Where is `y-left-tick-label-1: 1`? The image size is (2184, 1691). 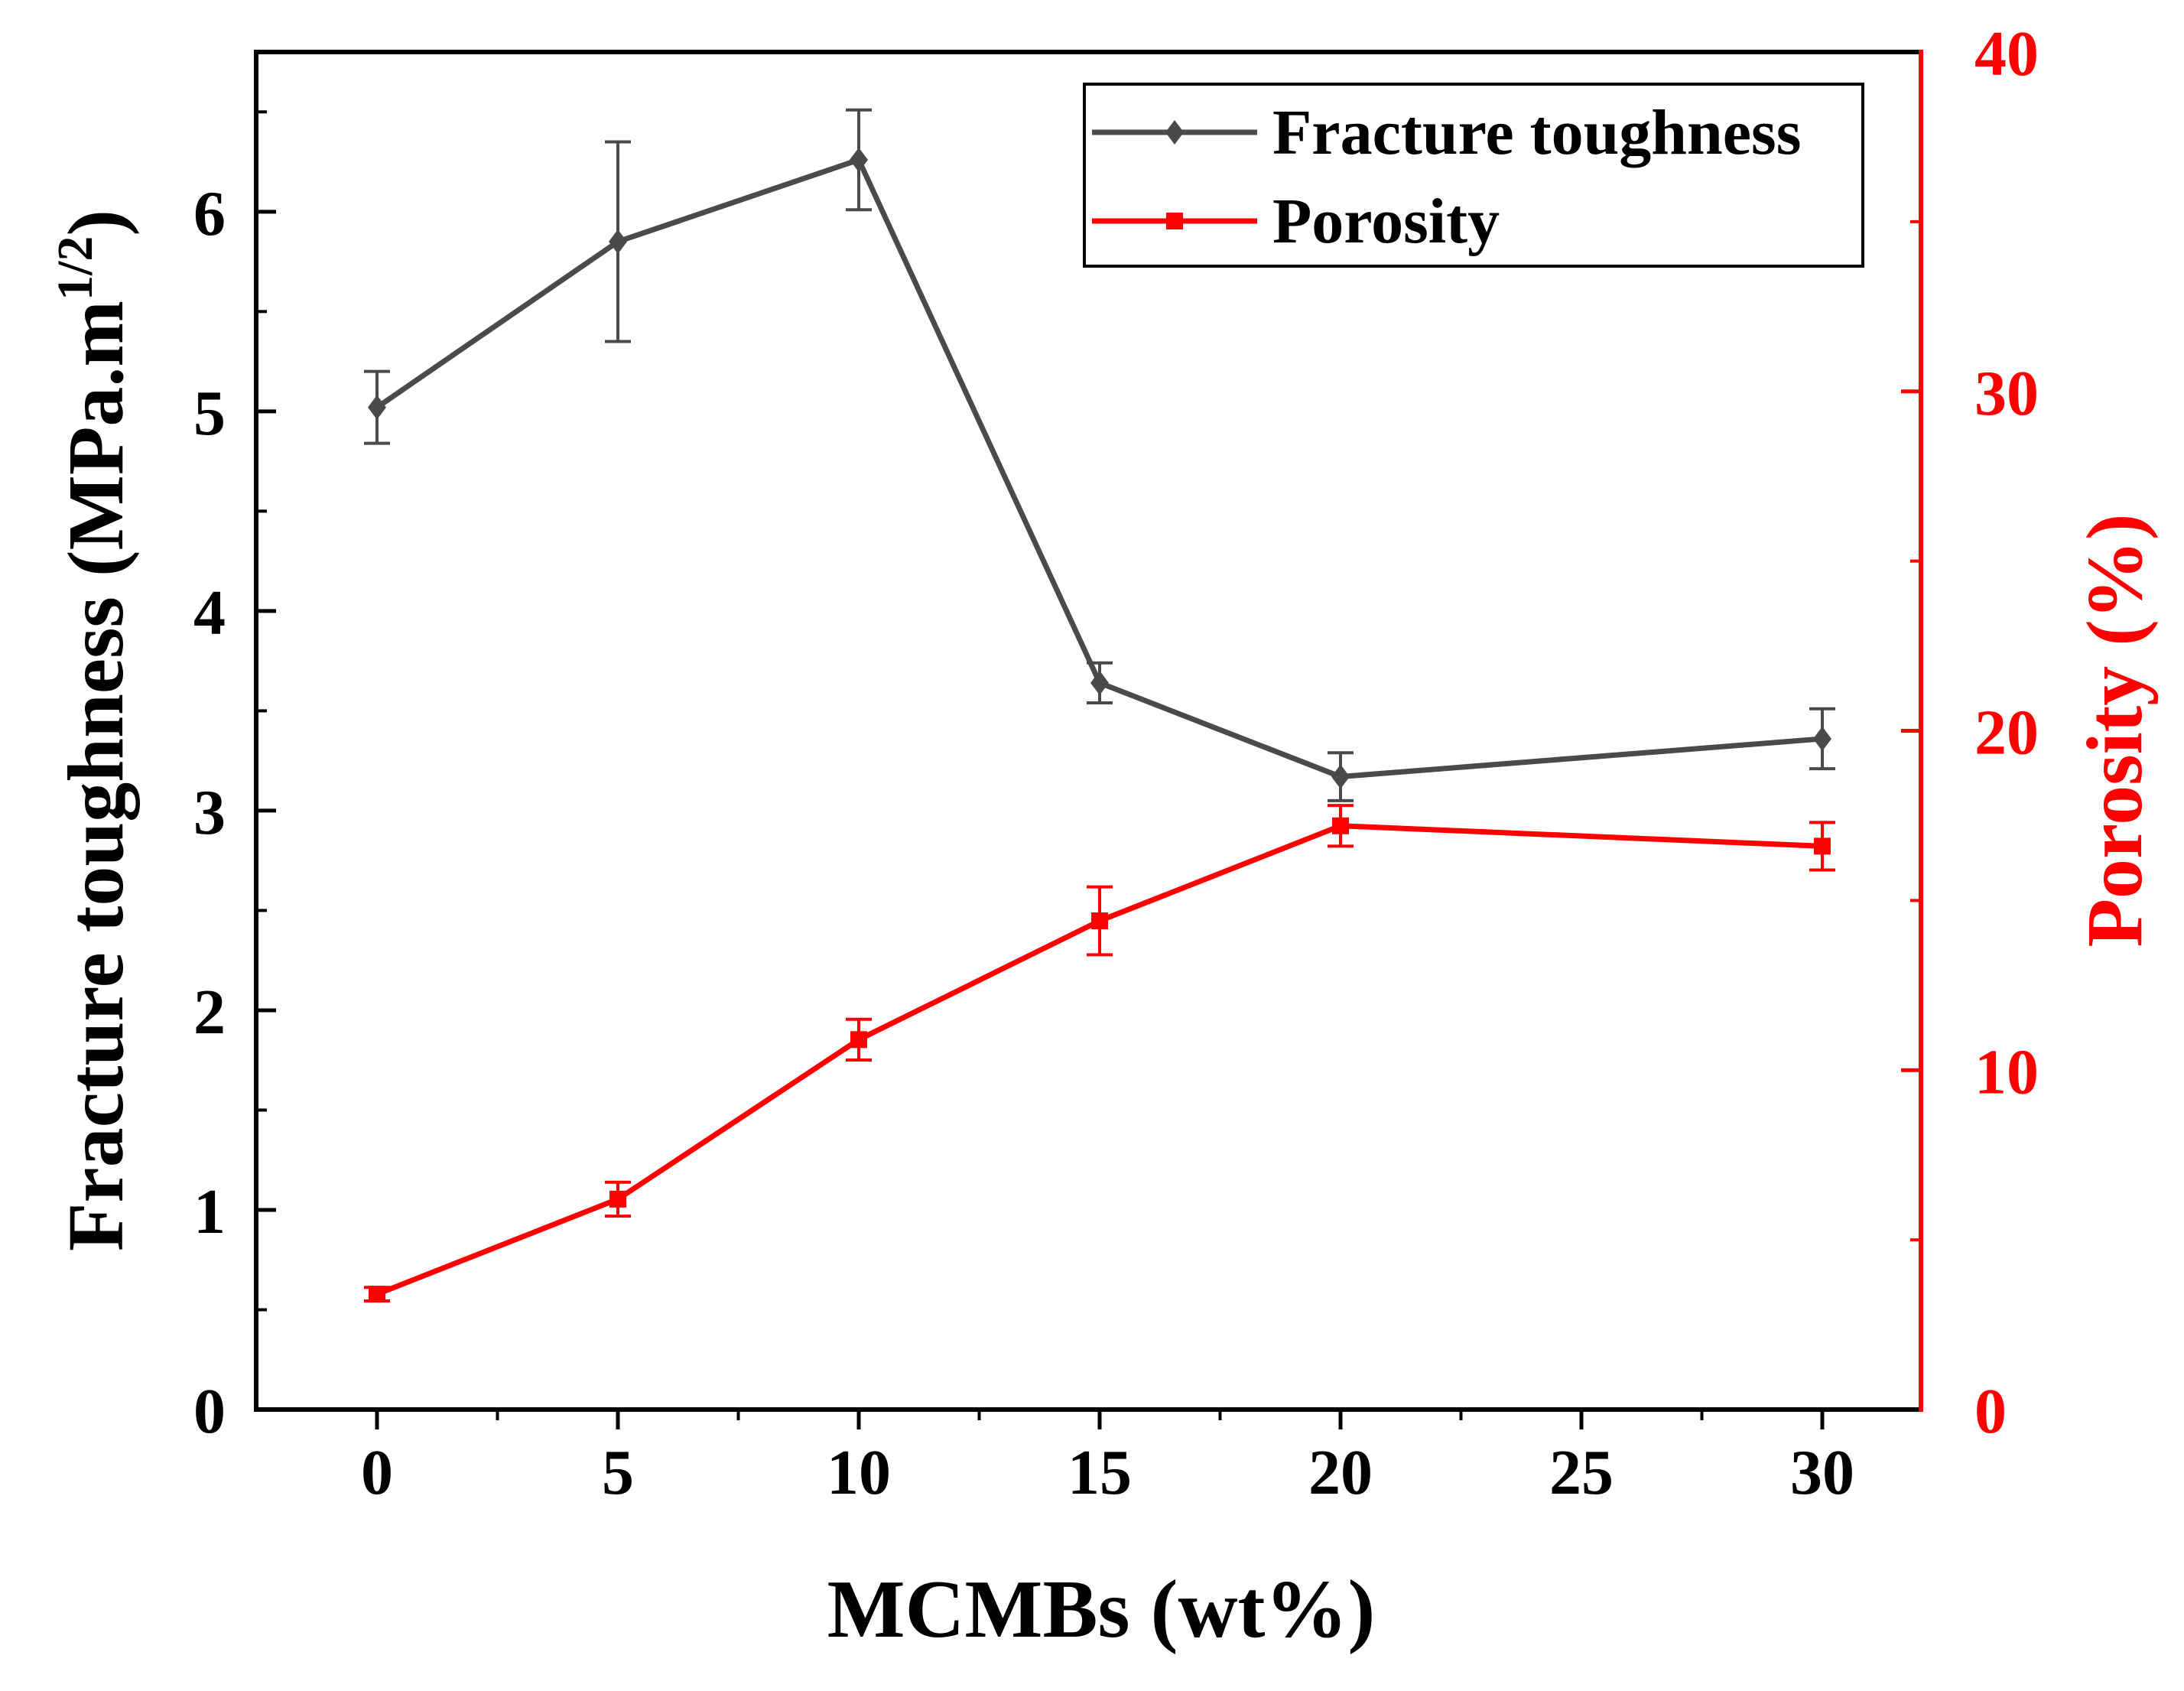
y-left-tick-label-1: 1 is located at coordinates (209, 1211).